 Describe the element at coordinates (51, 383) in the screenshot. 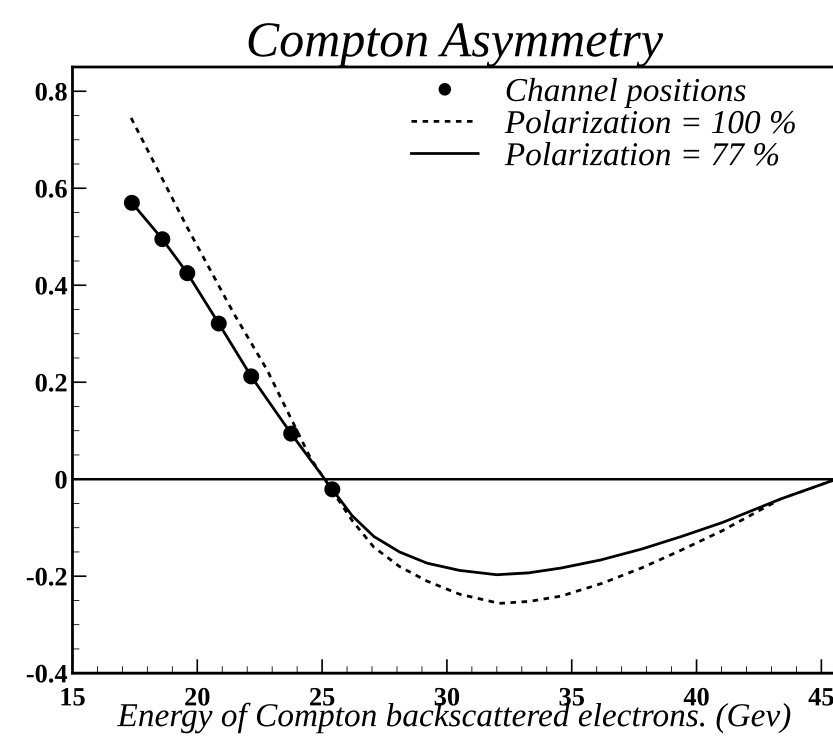

I see `y-tick-label: 0.2` at that location.